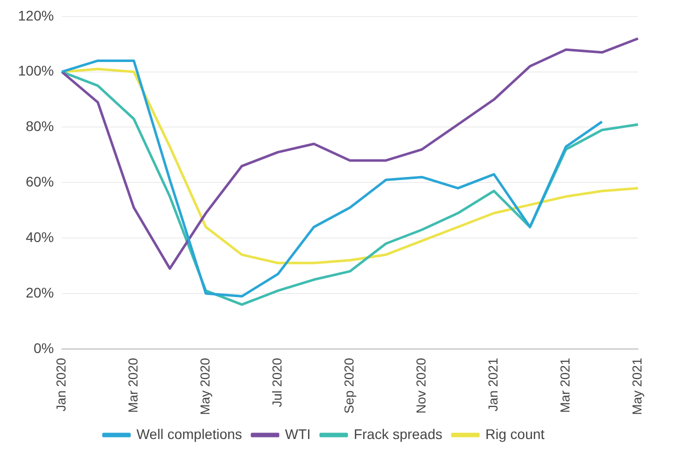  Describe the element at coordinates (348, 386) in the screenshot. I see `x-tick-label: Sep 2020` at that location.